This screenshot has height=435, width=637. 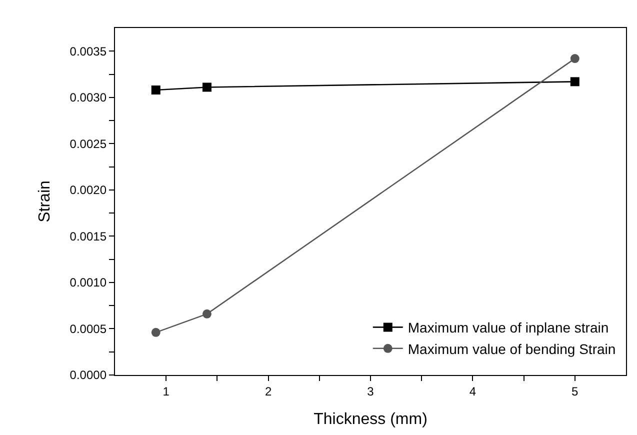 I want to click on x-axis-title: Thickness (mm), so click(x=371, y=419).